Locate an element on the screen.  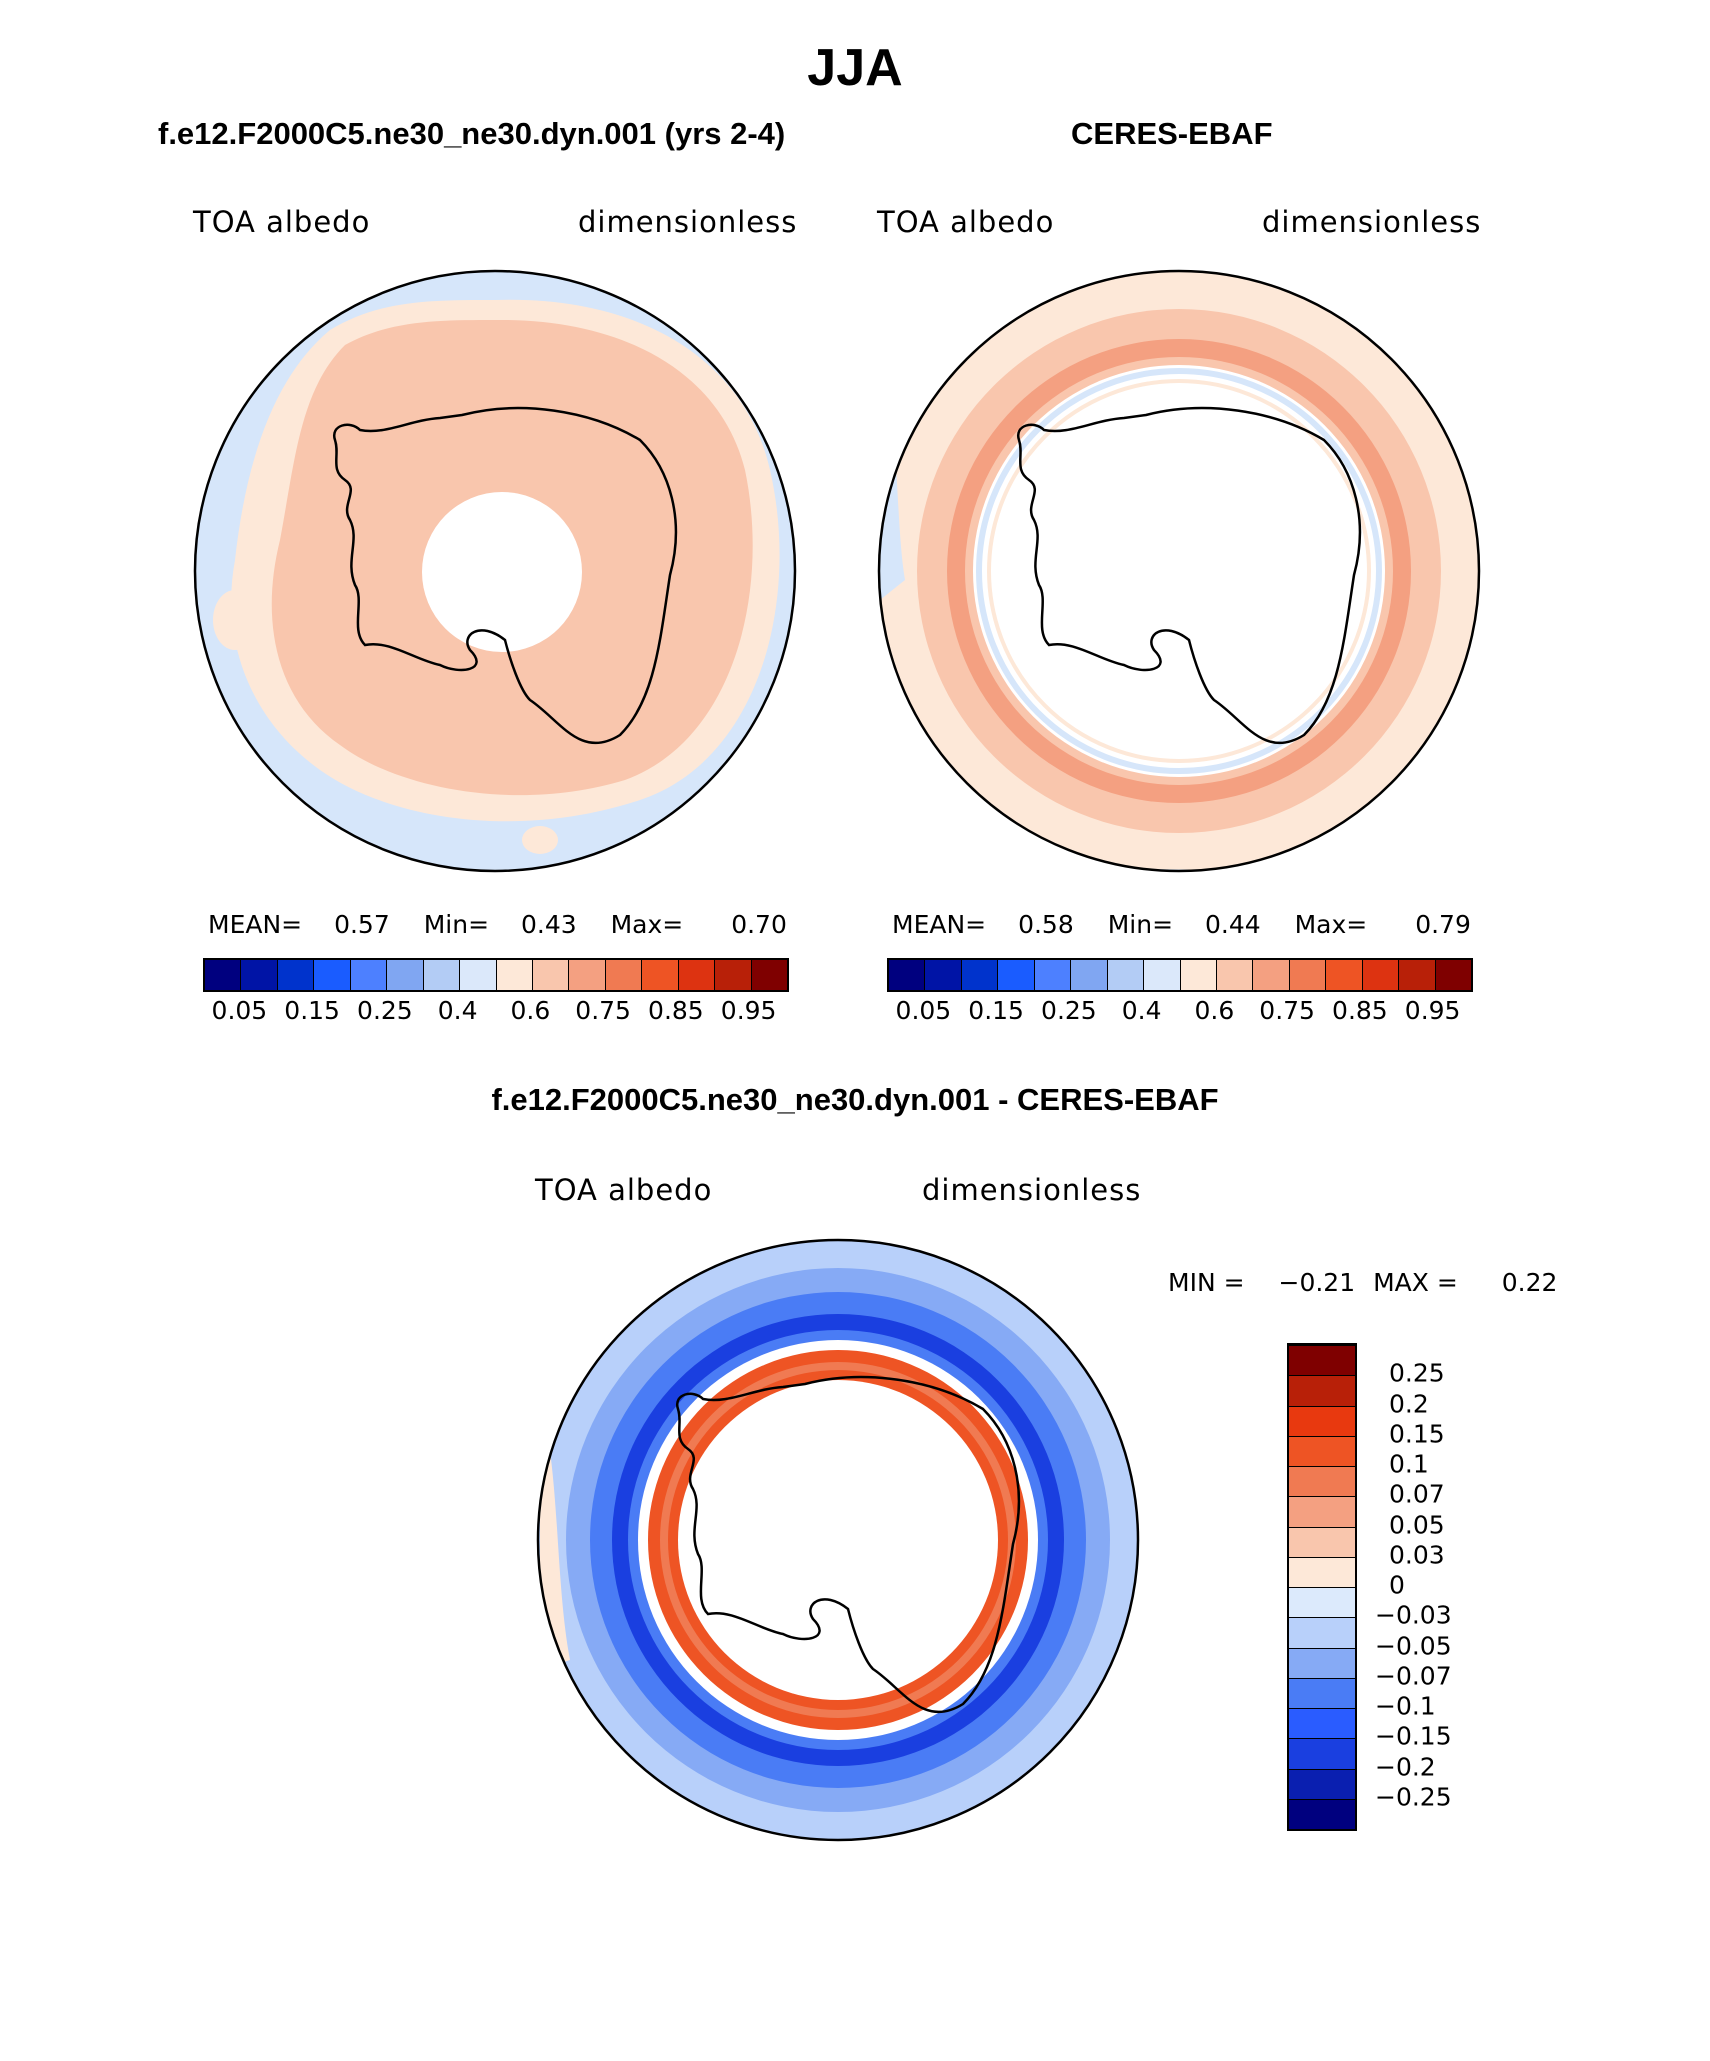
panel2-colorbar-tick-label: 0.15 is located at coordinates (996, 1010).